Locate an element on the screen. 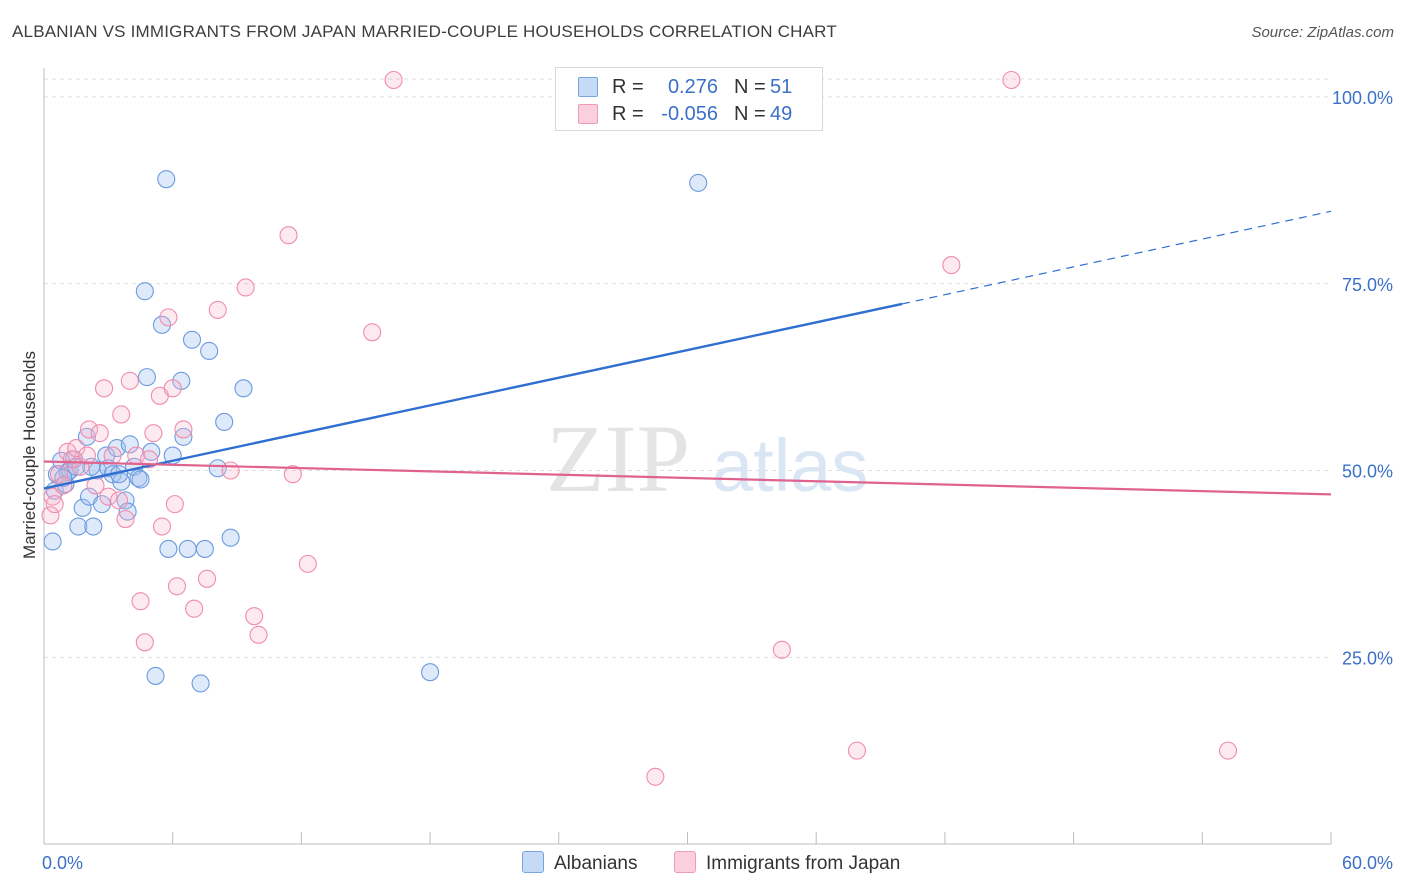  watermark-zip: ZIP is located at coordinates (618, 458).